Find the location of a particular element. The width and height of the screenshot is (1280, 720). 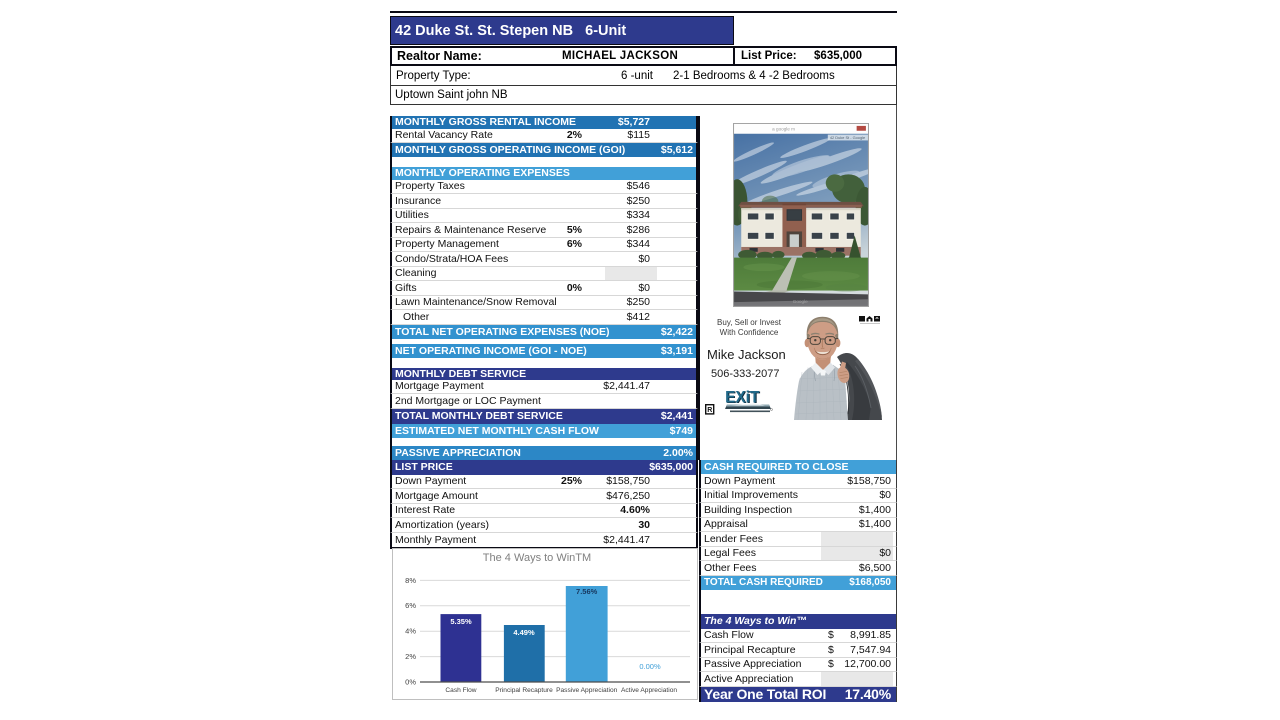

svg-text: 5.35% is located at coordinates (461, 621).